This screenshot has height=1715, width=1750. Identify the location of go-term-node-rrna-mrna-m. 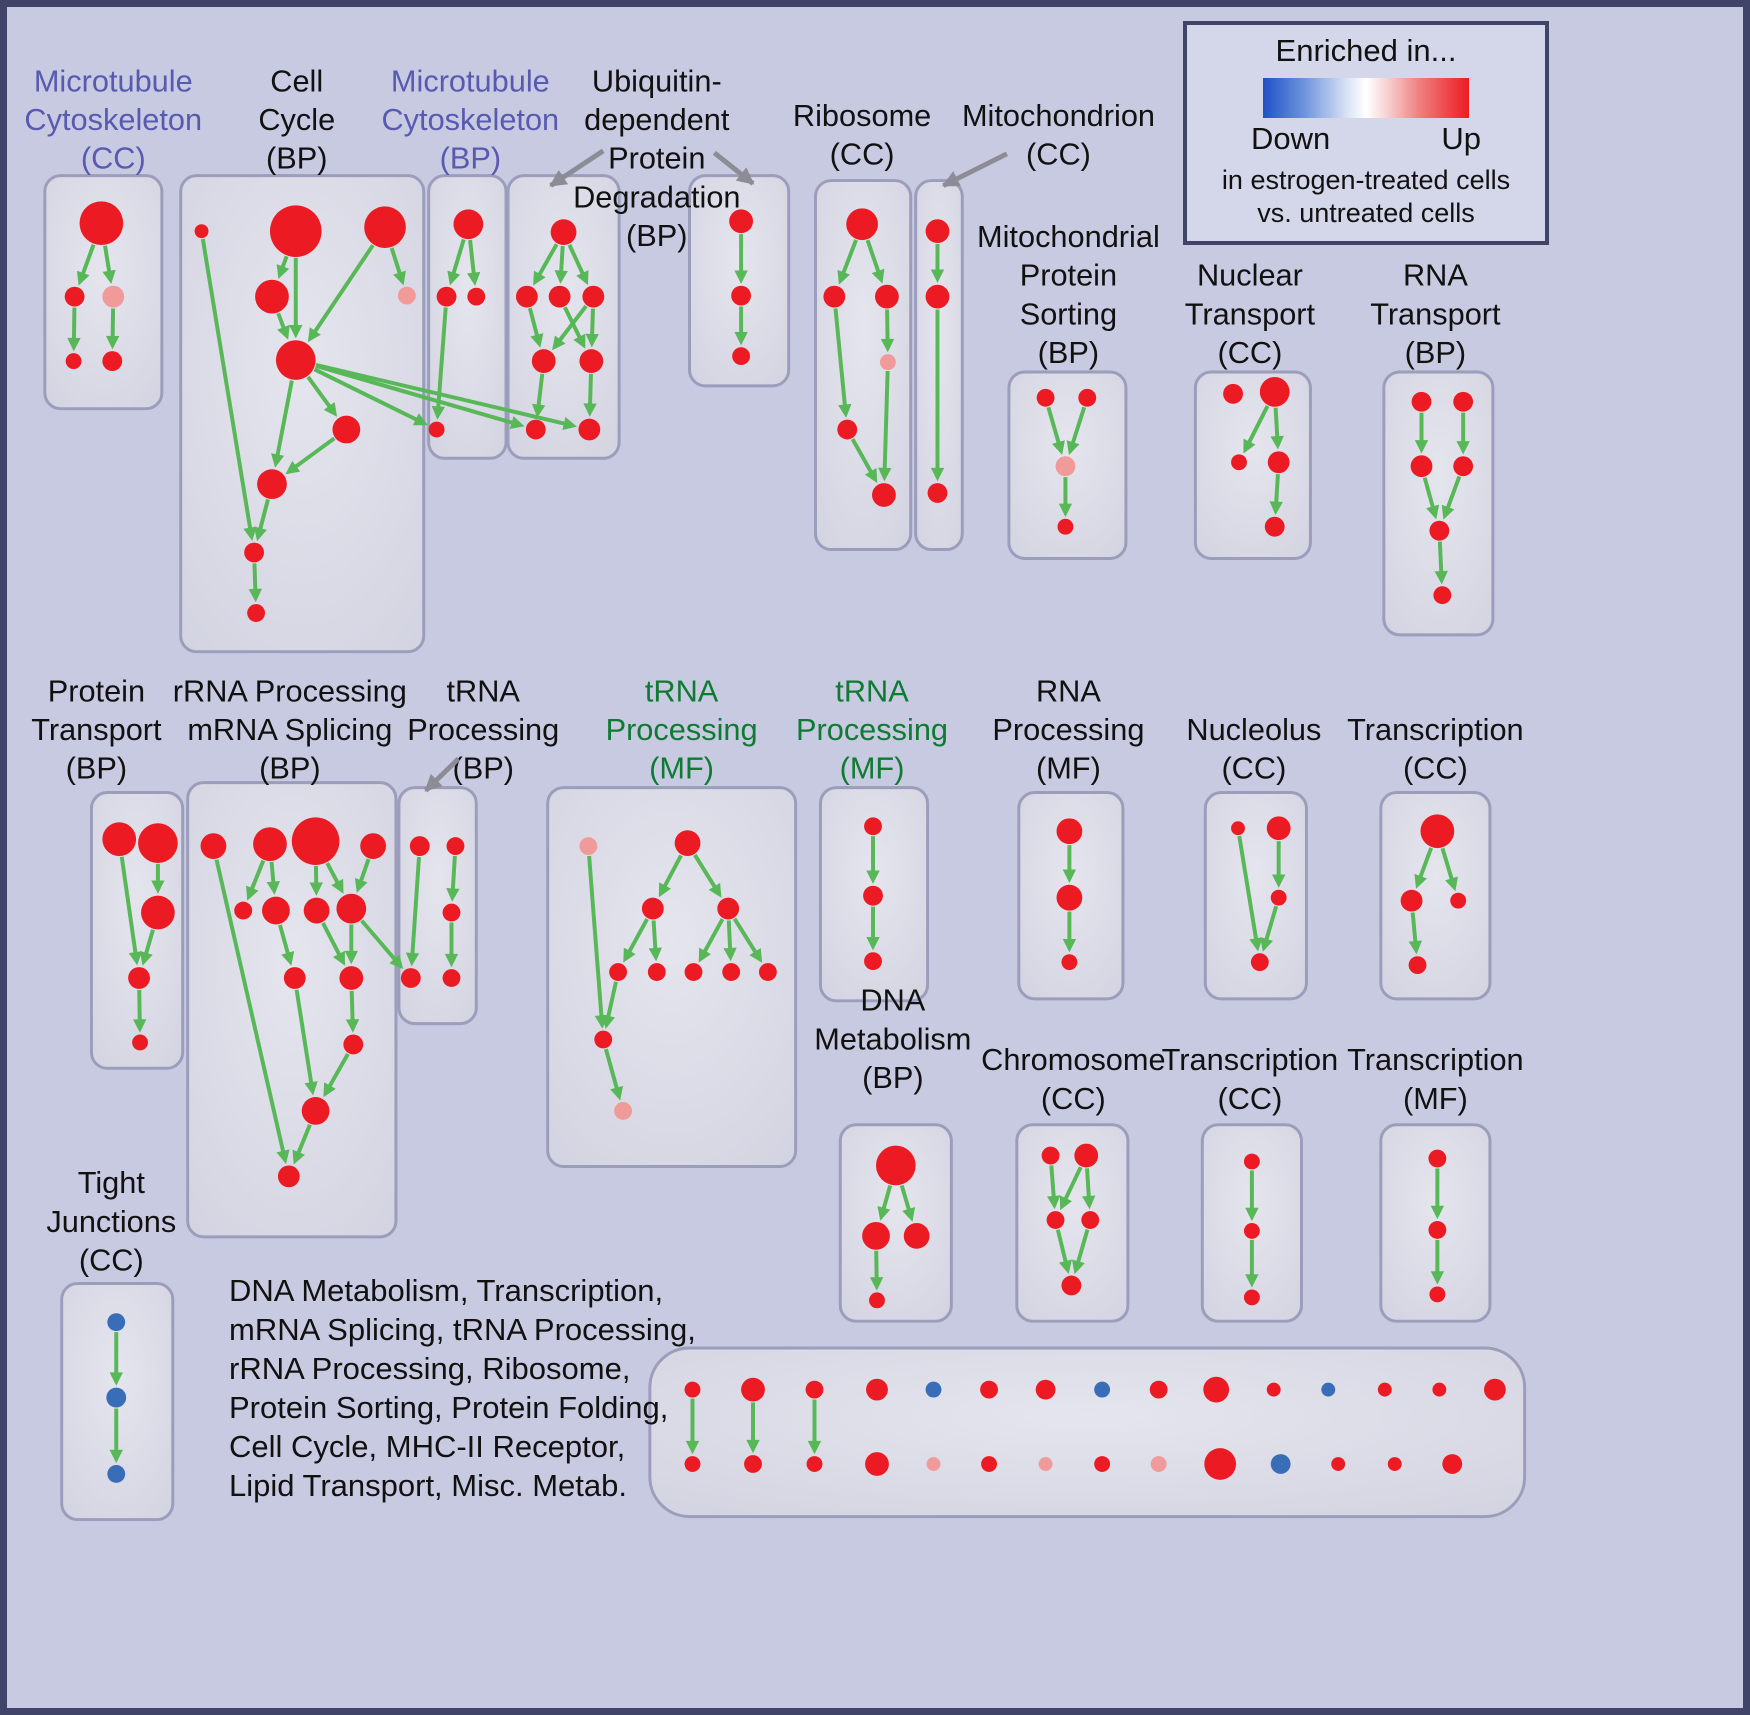
(288, 1176).